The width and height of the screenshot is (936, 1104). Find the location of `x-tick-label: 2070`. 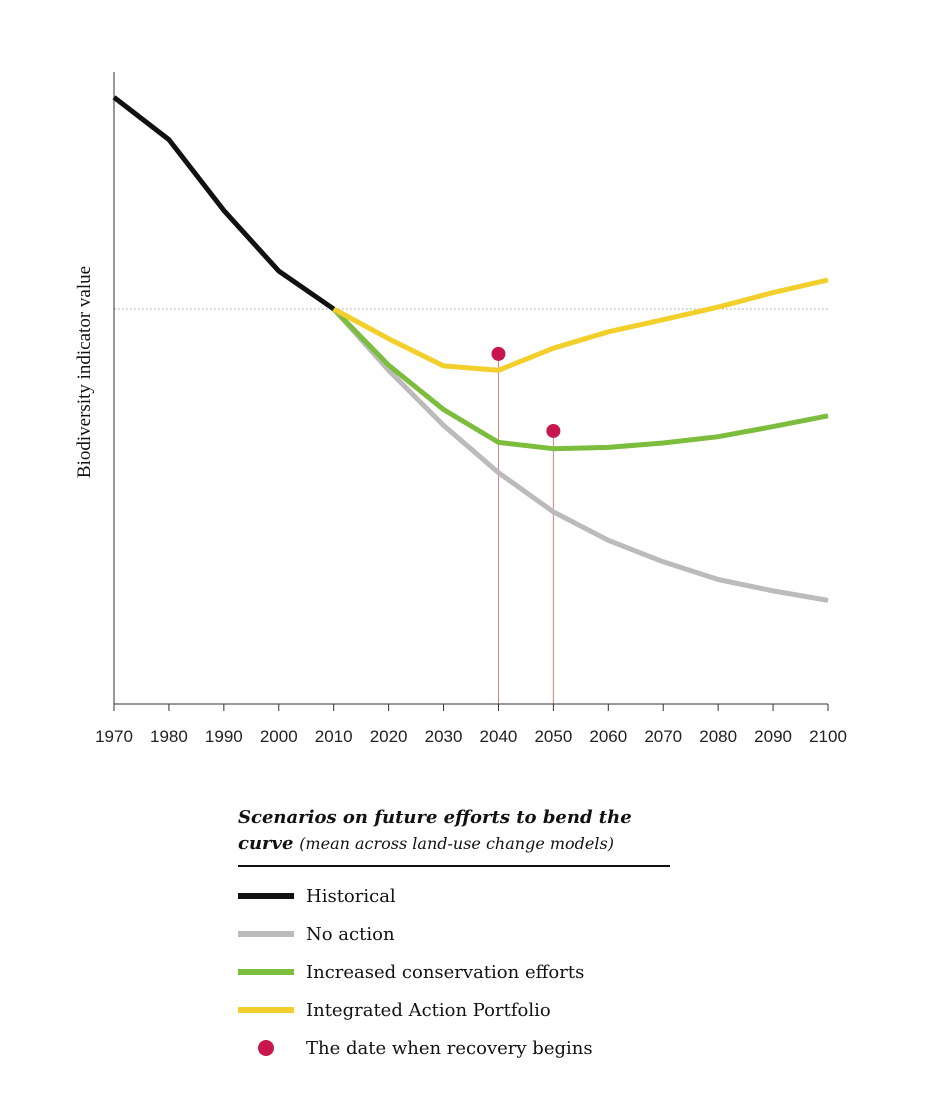

x-tick-label: 2070 is located at coordinates (663, 736).